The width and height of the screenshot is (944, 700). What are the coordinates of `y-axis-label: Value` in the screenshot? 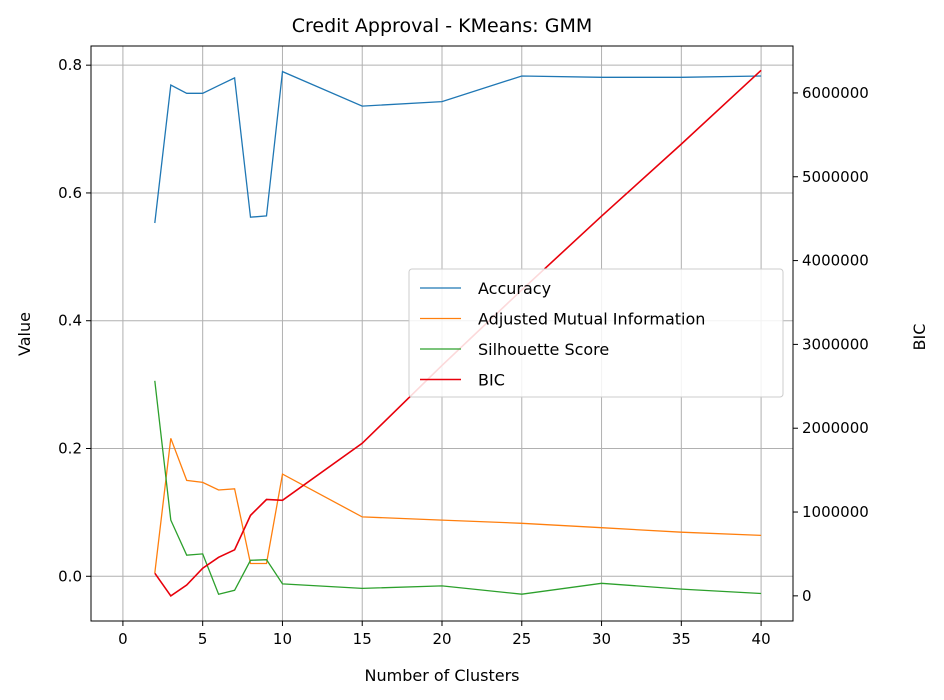 It's located at (24, 334).